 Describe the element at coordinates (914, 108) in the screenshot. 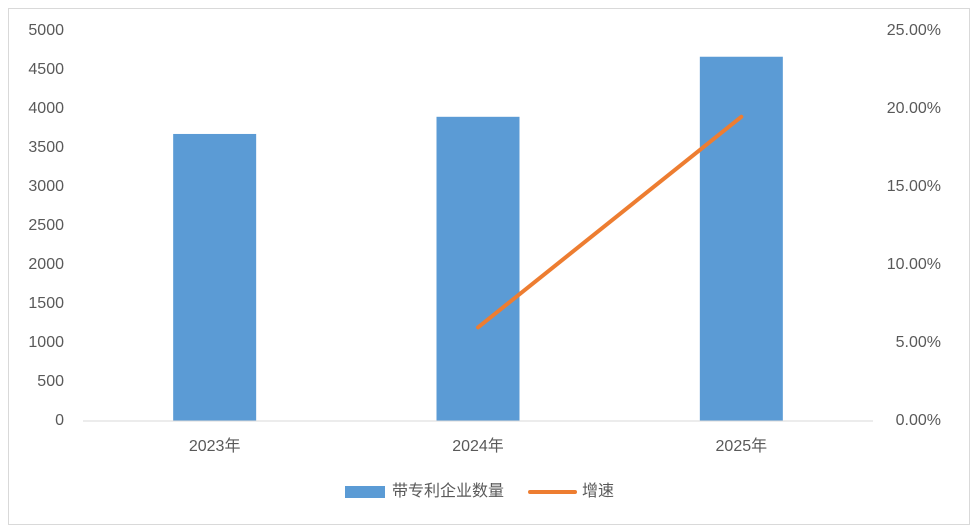

I see `y2-tick-label: 20.00%` at that location.